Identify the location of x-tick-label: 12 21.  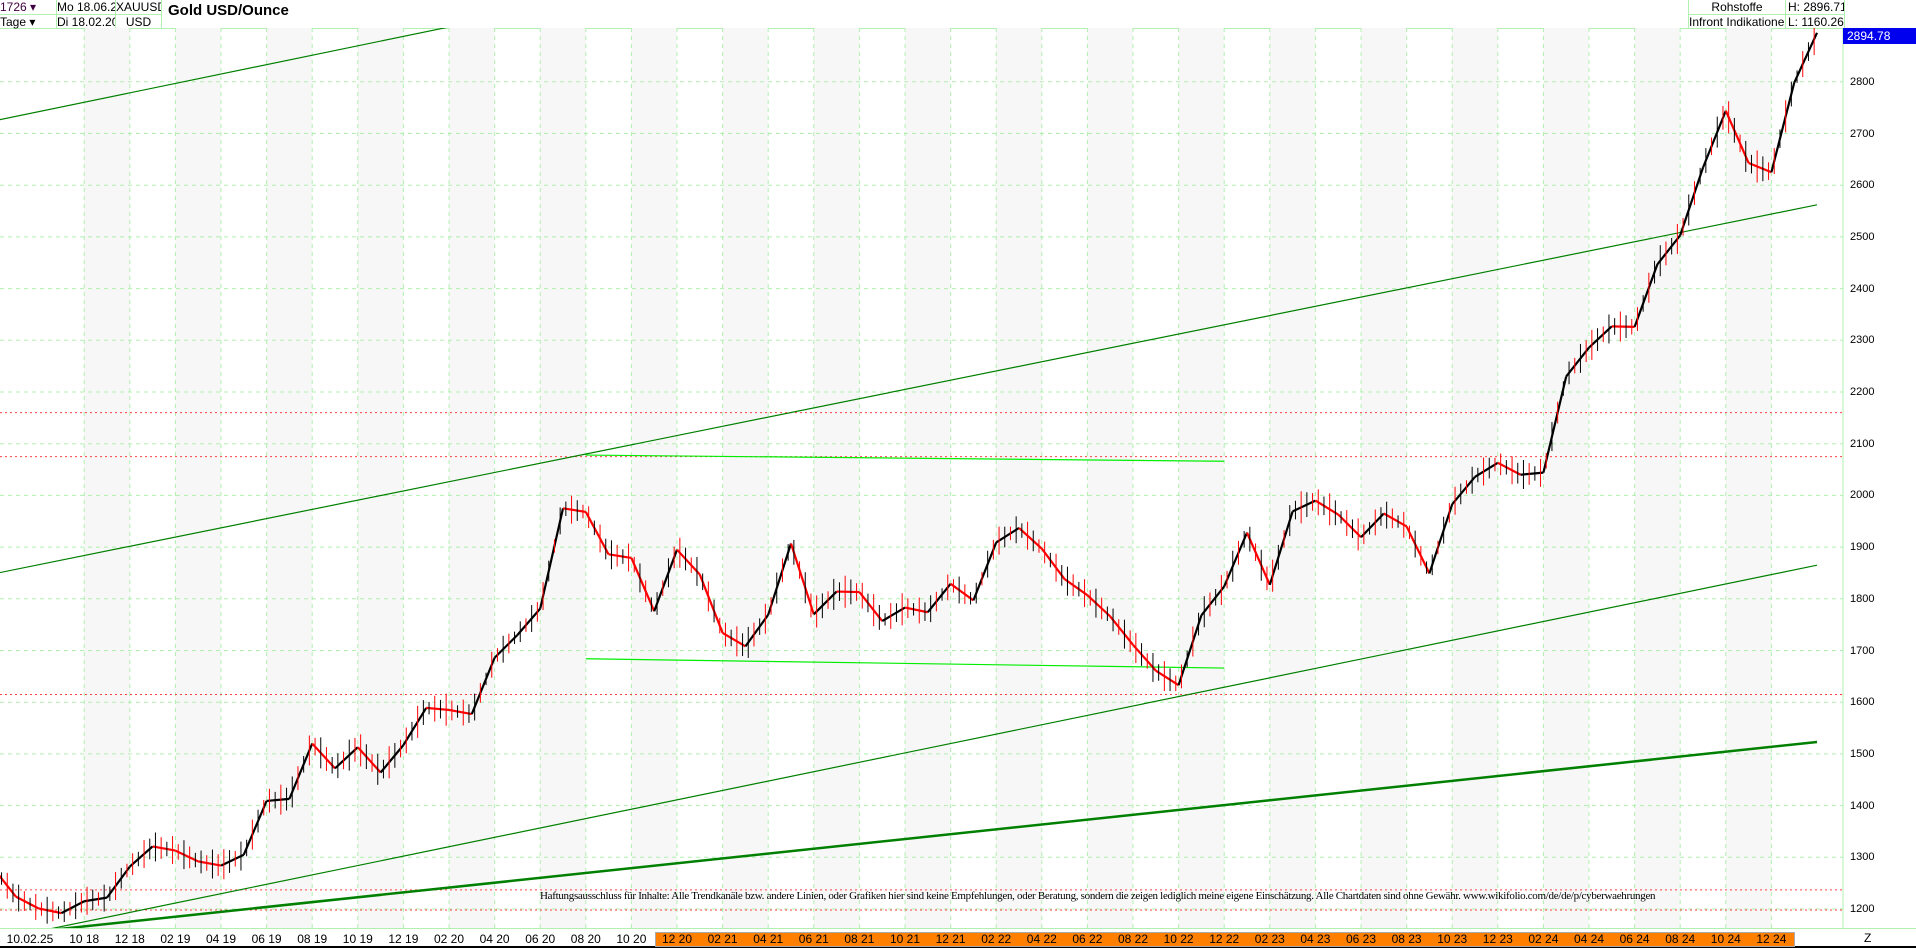
(950, 939).